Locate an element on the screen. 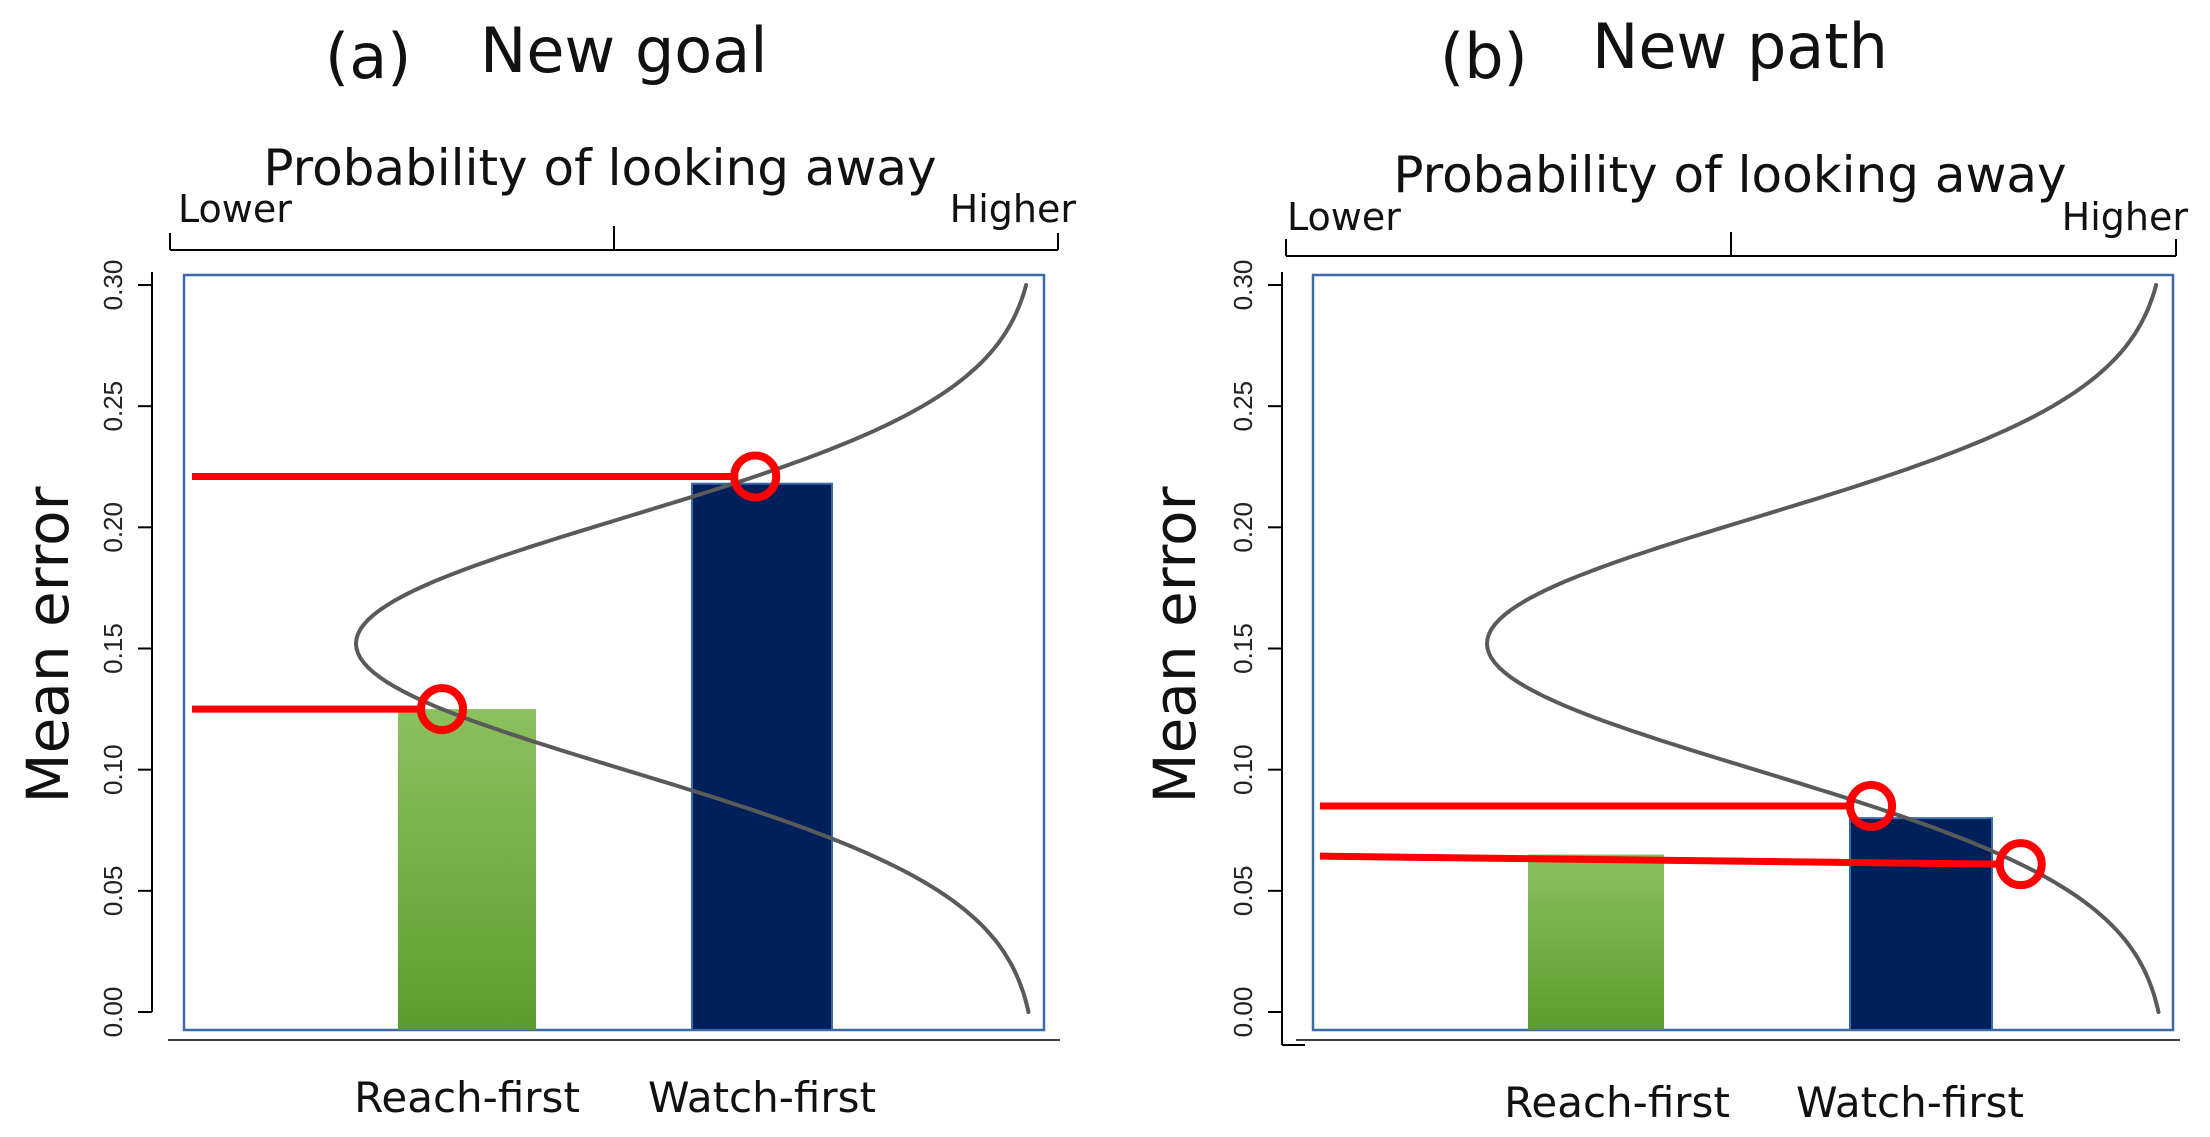 The width and height of the screenshot is (2210, 1137). panel-a-y-axis: 0.00 0.05 0.10 0.15 0.20 0.25 0.30 is located at coordinates (125, 649).